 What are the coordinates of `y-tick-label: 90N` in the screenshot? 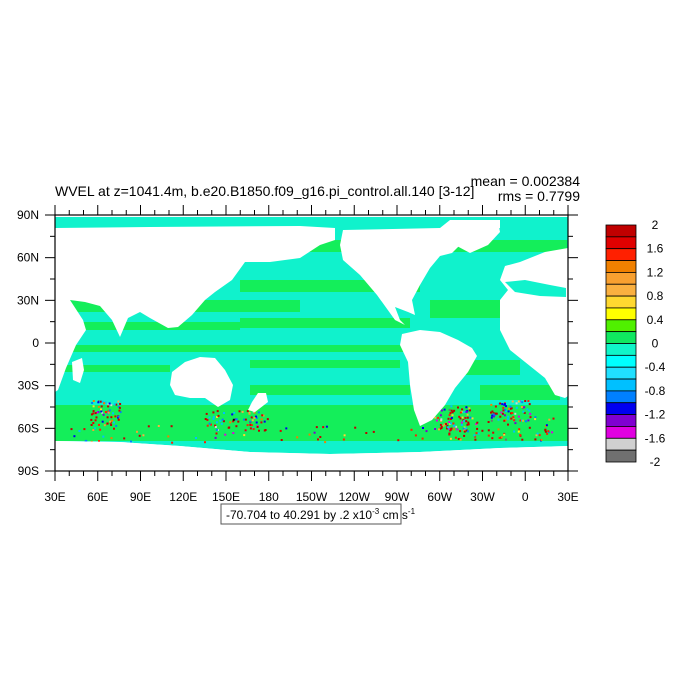 It's located at (28, 215).